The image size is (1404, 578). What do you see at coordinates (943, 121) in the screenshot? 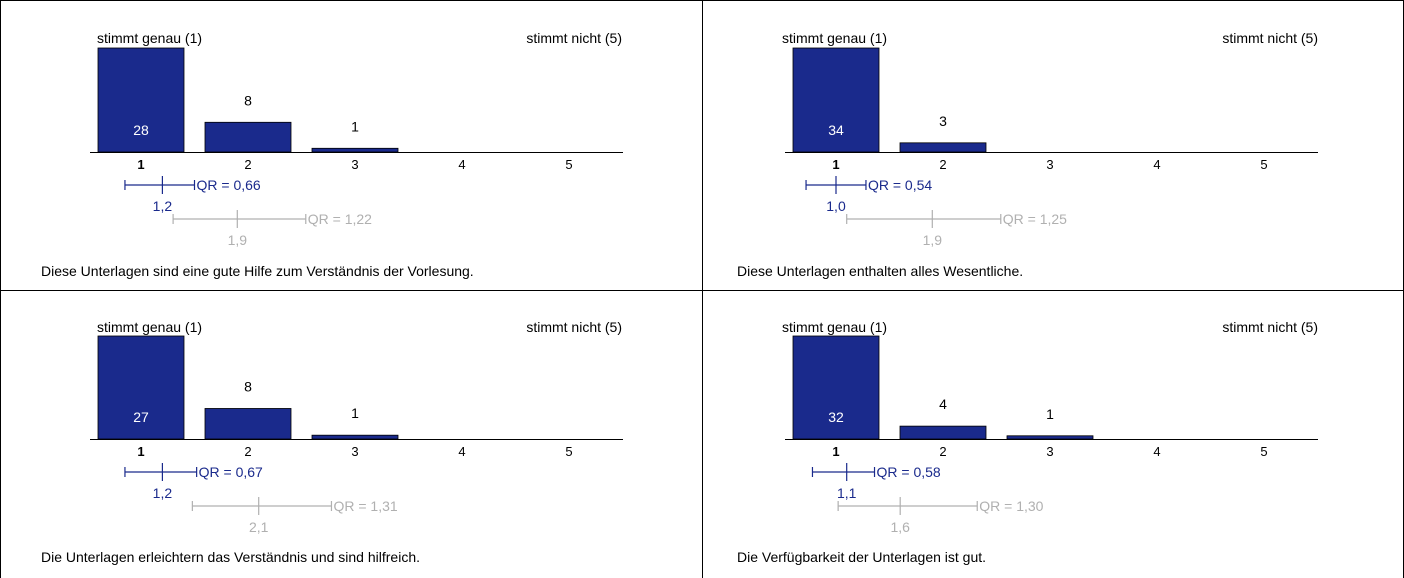
I see `bar-value-label: 3` at bounding box center [943, 121].